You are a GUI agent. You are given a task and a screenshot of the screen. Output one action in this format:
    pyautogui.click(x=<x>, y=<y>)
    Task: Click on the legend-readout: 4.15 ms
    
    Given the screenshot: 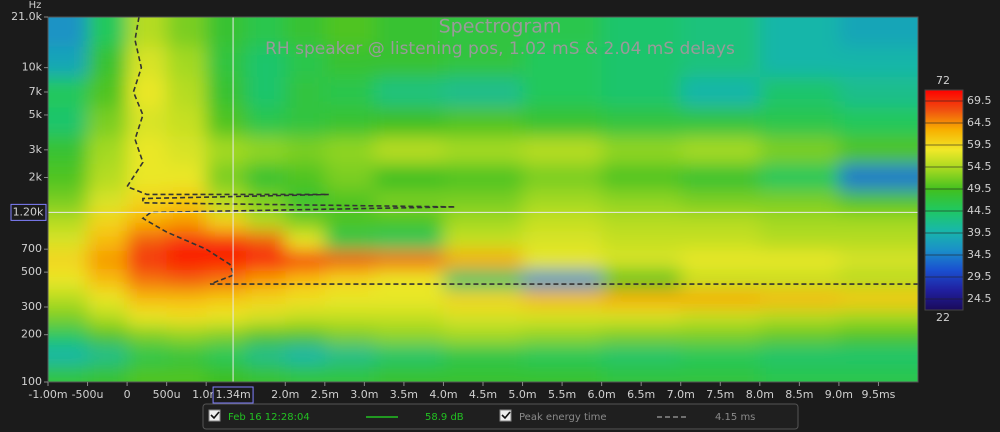 What is the action you would take?
    pyautogui.click(x=735, y=417)
    